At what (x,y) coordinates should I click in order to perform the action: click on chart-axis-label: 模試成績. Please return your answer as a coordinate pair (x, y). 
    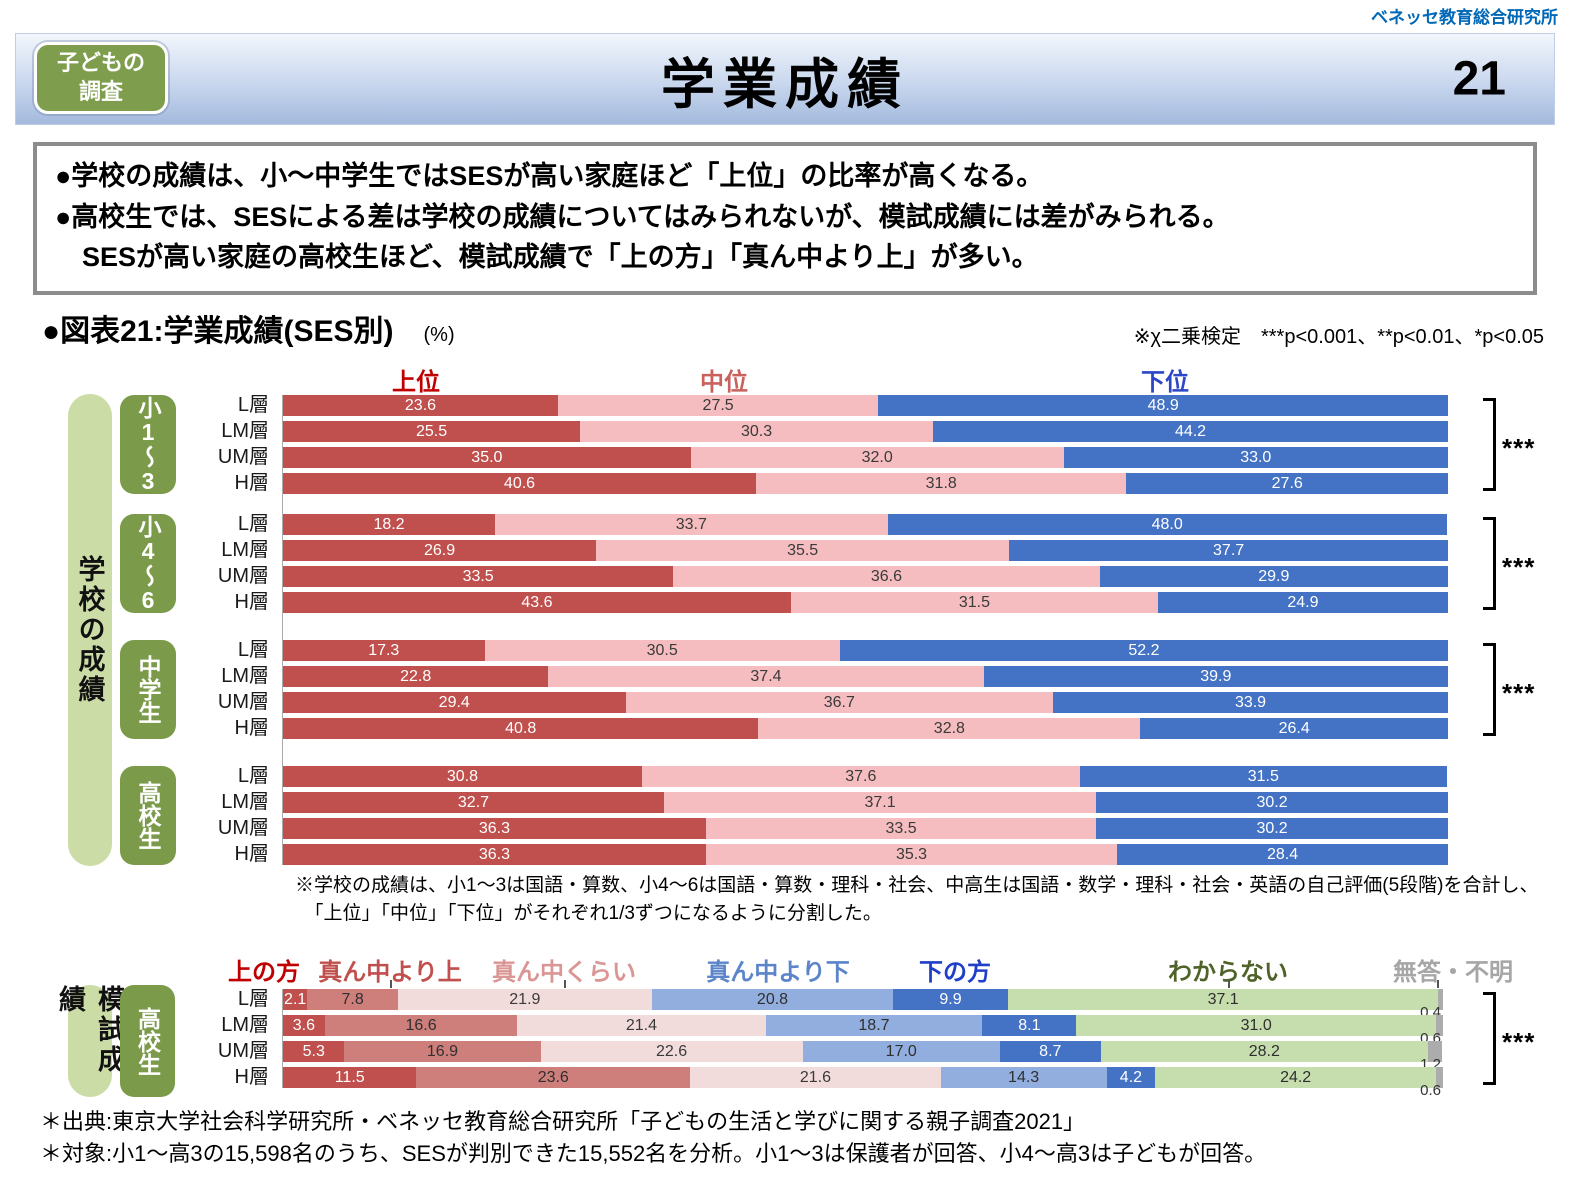
    Looking at the image, I should click on (89, 1041).